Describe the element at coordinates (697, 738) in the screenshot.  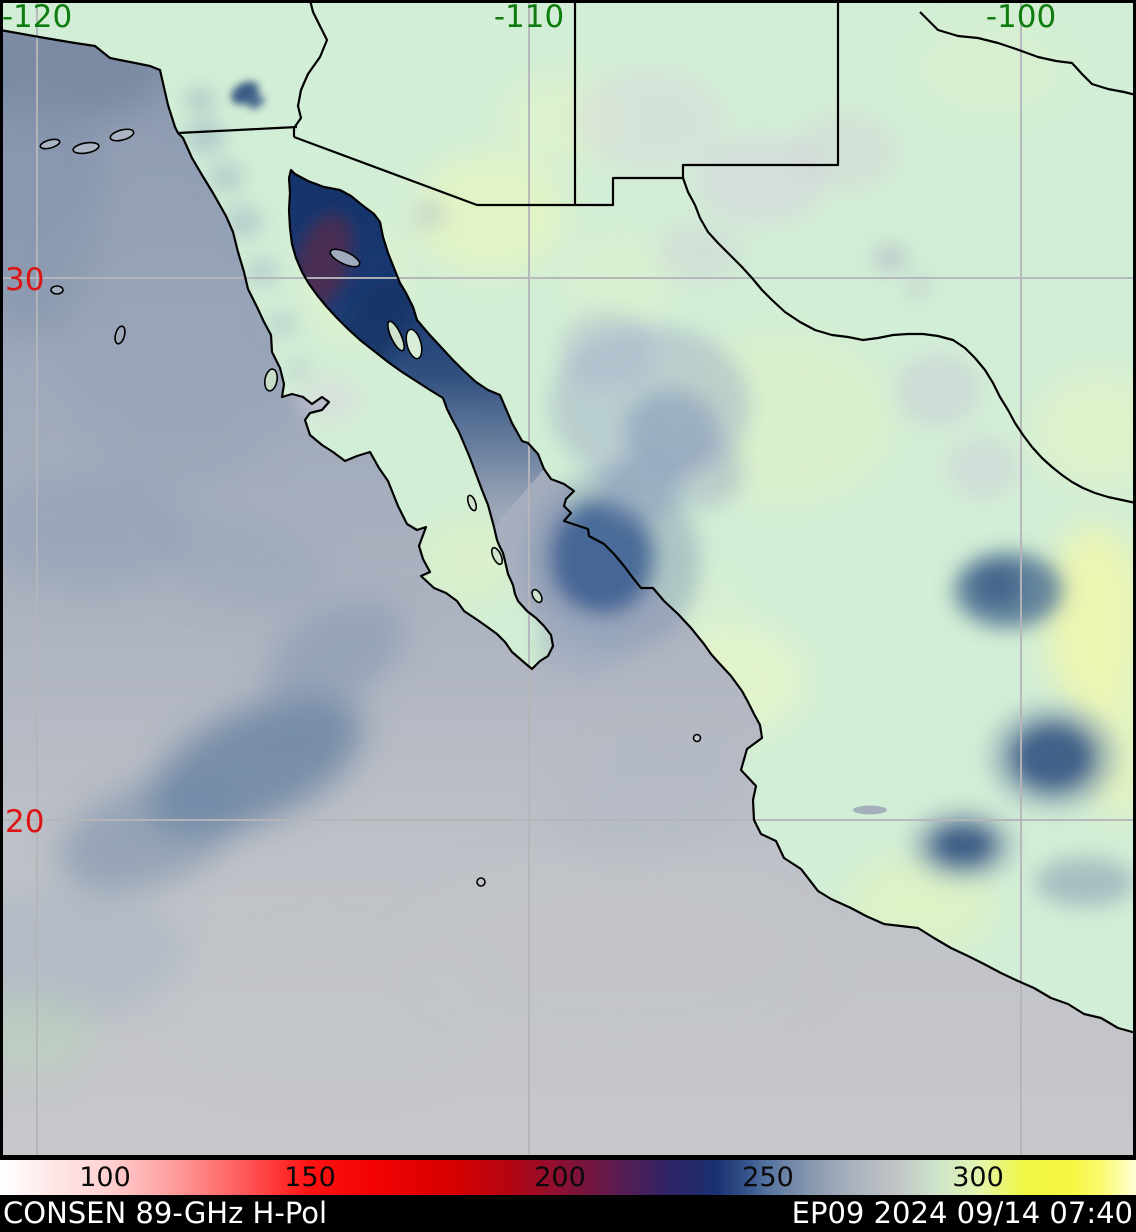
I see `island-isabel` at that location.